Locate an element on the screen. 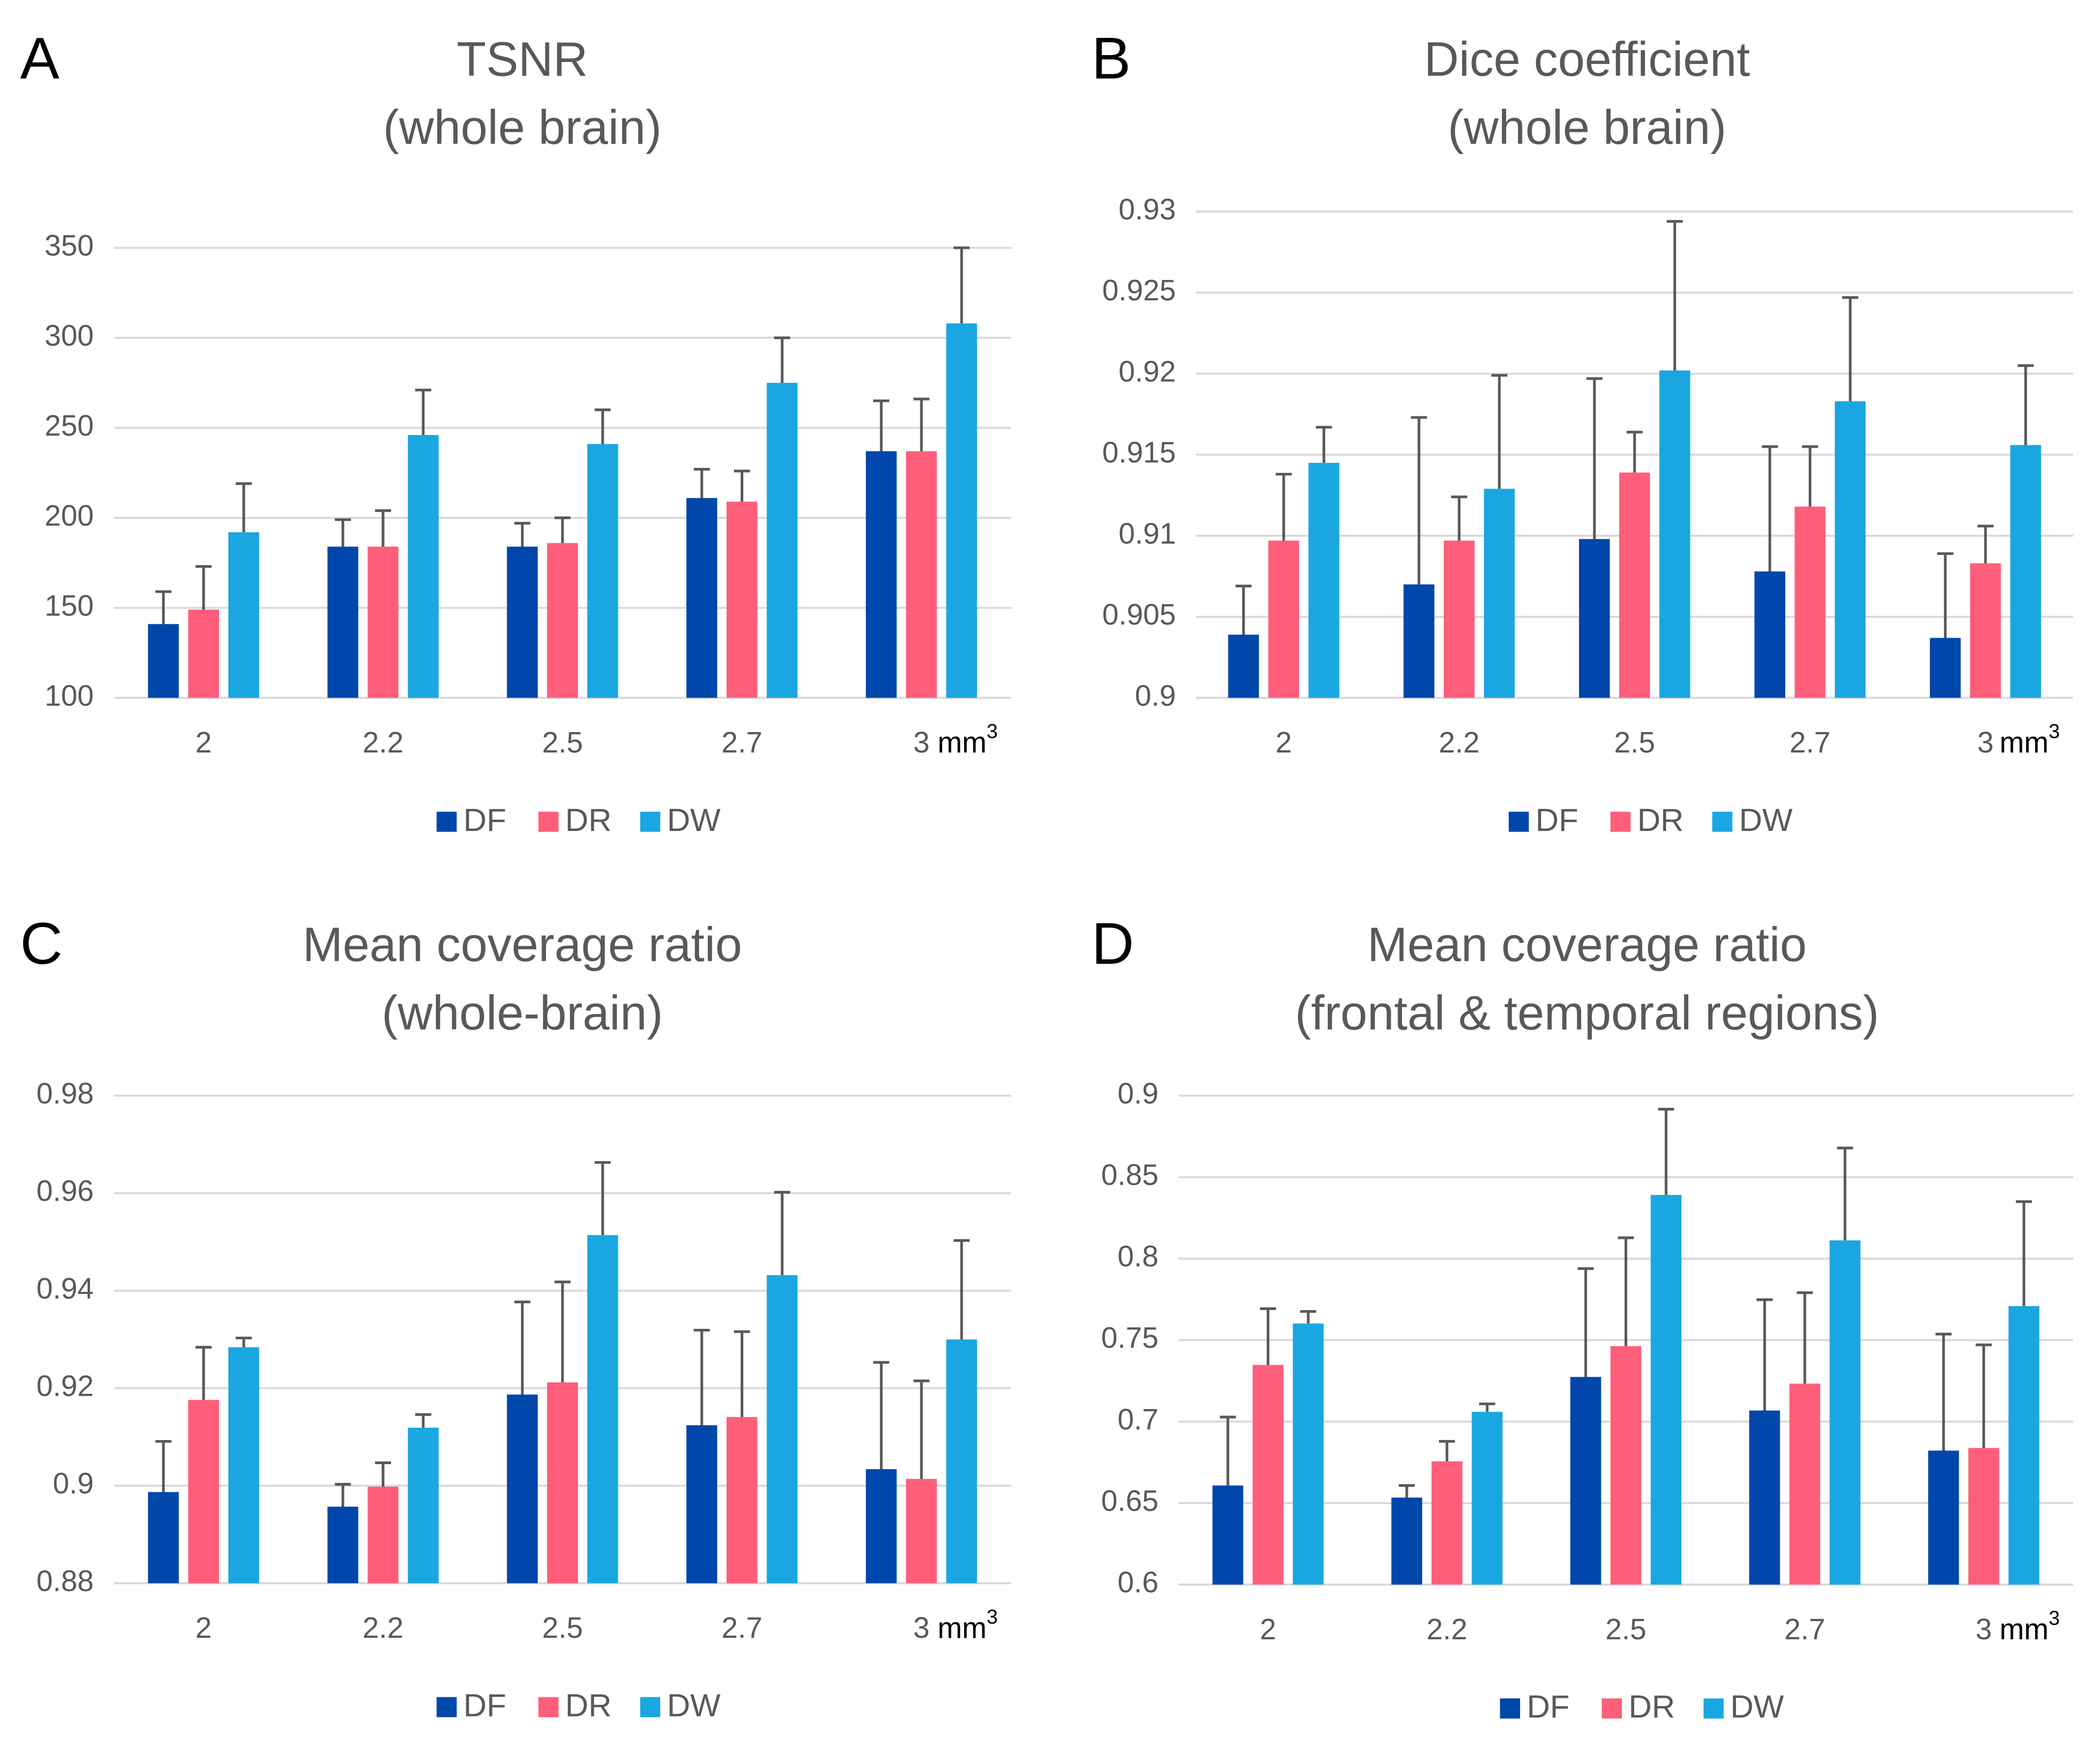  chart-title: Dice coefficient is located at coordinates (1587, 59).